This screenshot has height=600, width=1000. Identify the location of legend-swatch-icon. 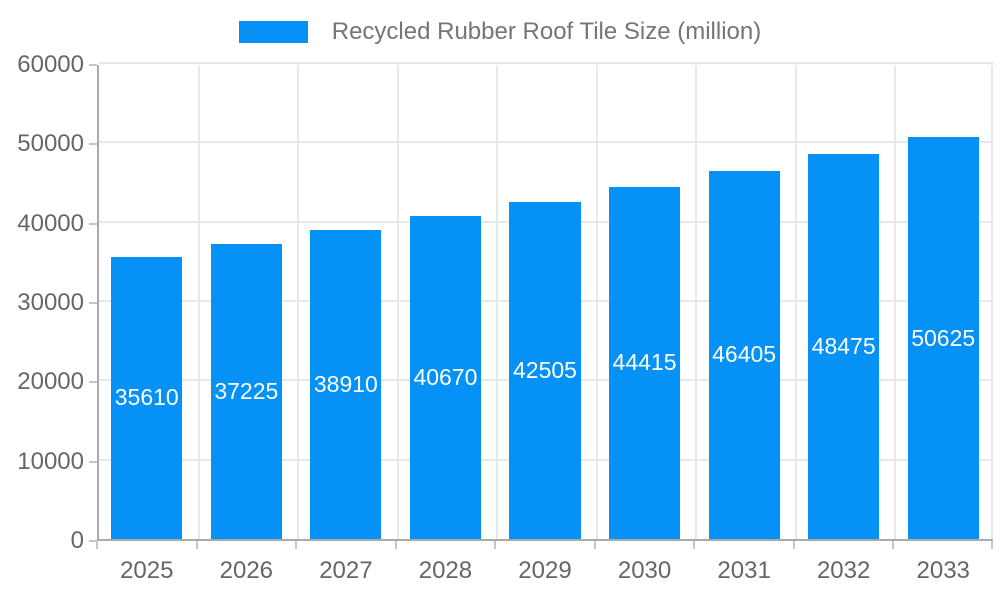
(273, 32).